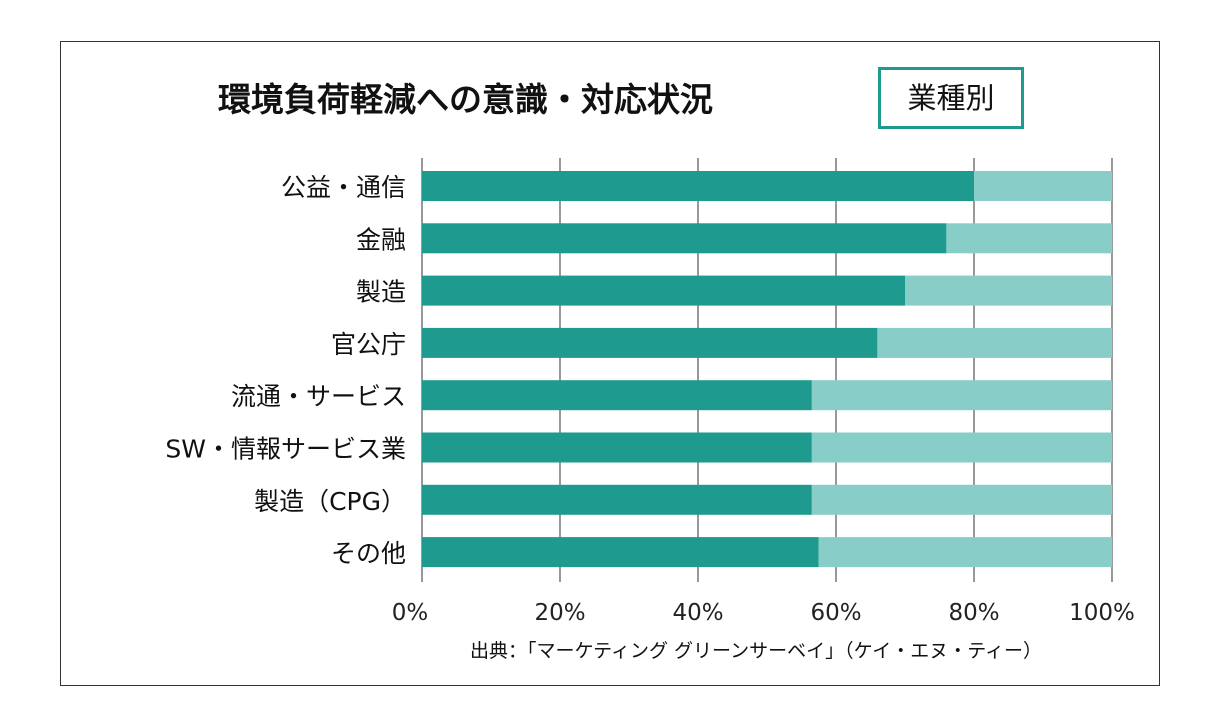 The image size is (1216, 719). Describe the element at coordinates (381, 292) in the screenshot. I see `category-label: 製造` at that location.